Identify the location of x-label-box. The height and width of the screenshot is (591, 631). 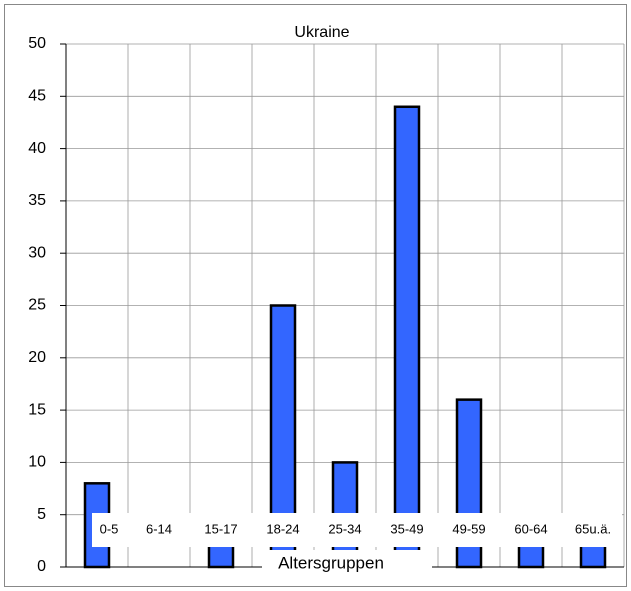
(347, 563).